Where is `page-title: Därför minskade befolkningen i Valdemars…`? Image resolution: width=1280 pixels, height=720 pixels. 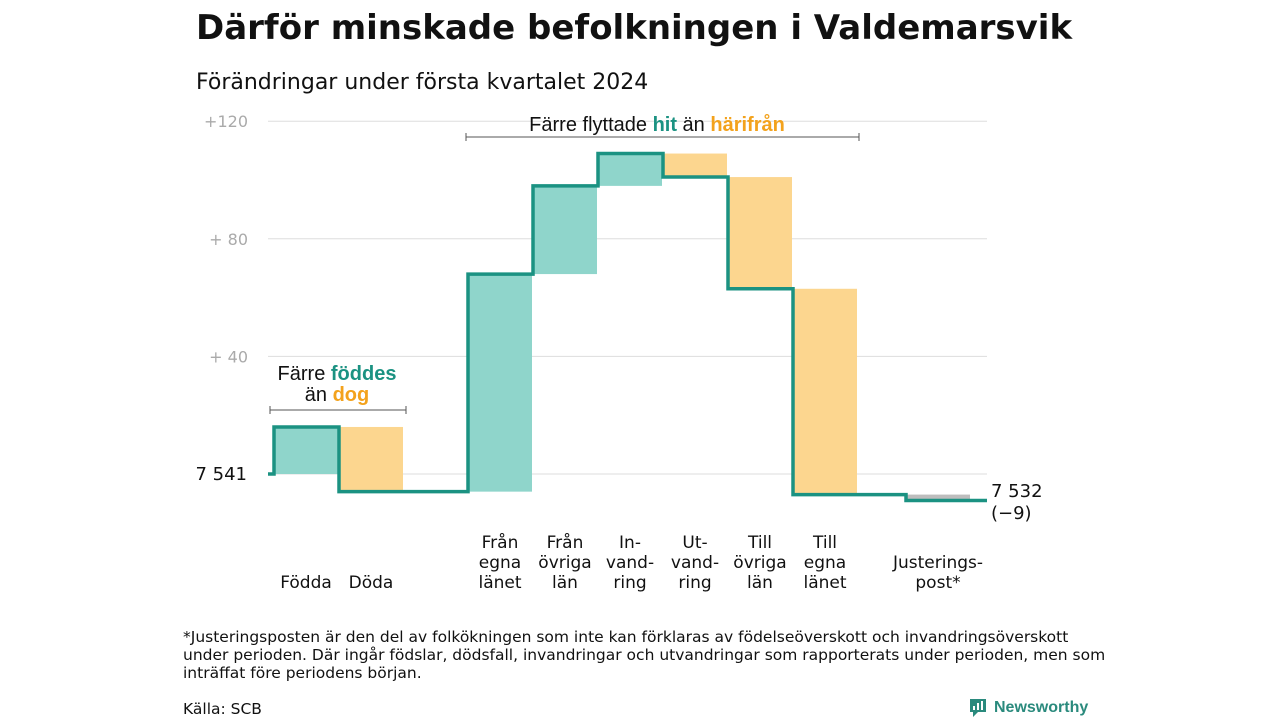 page-title: Därför minskade befolkningen i Valdemars… is located at coordinates (634, 28).